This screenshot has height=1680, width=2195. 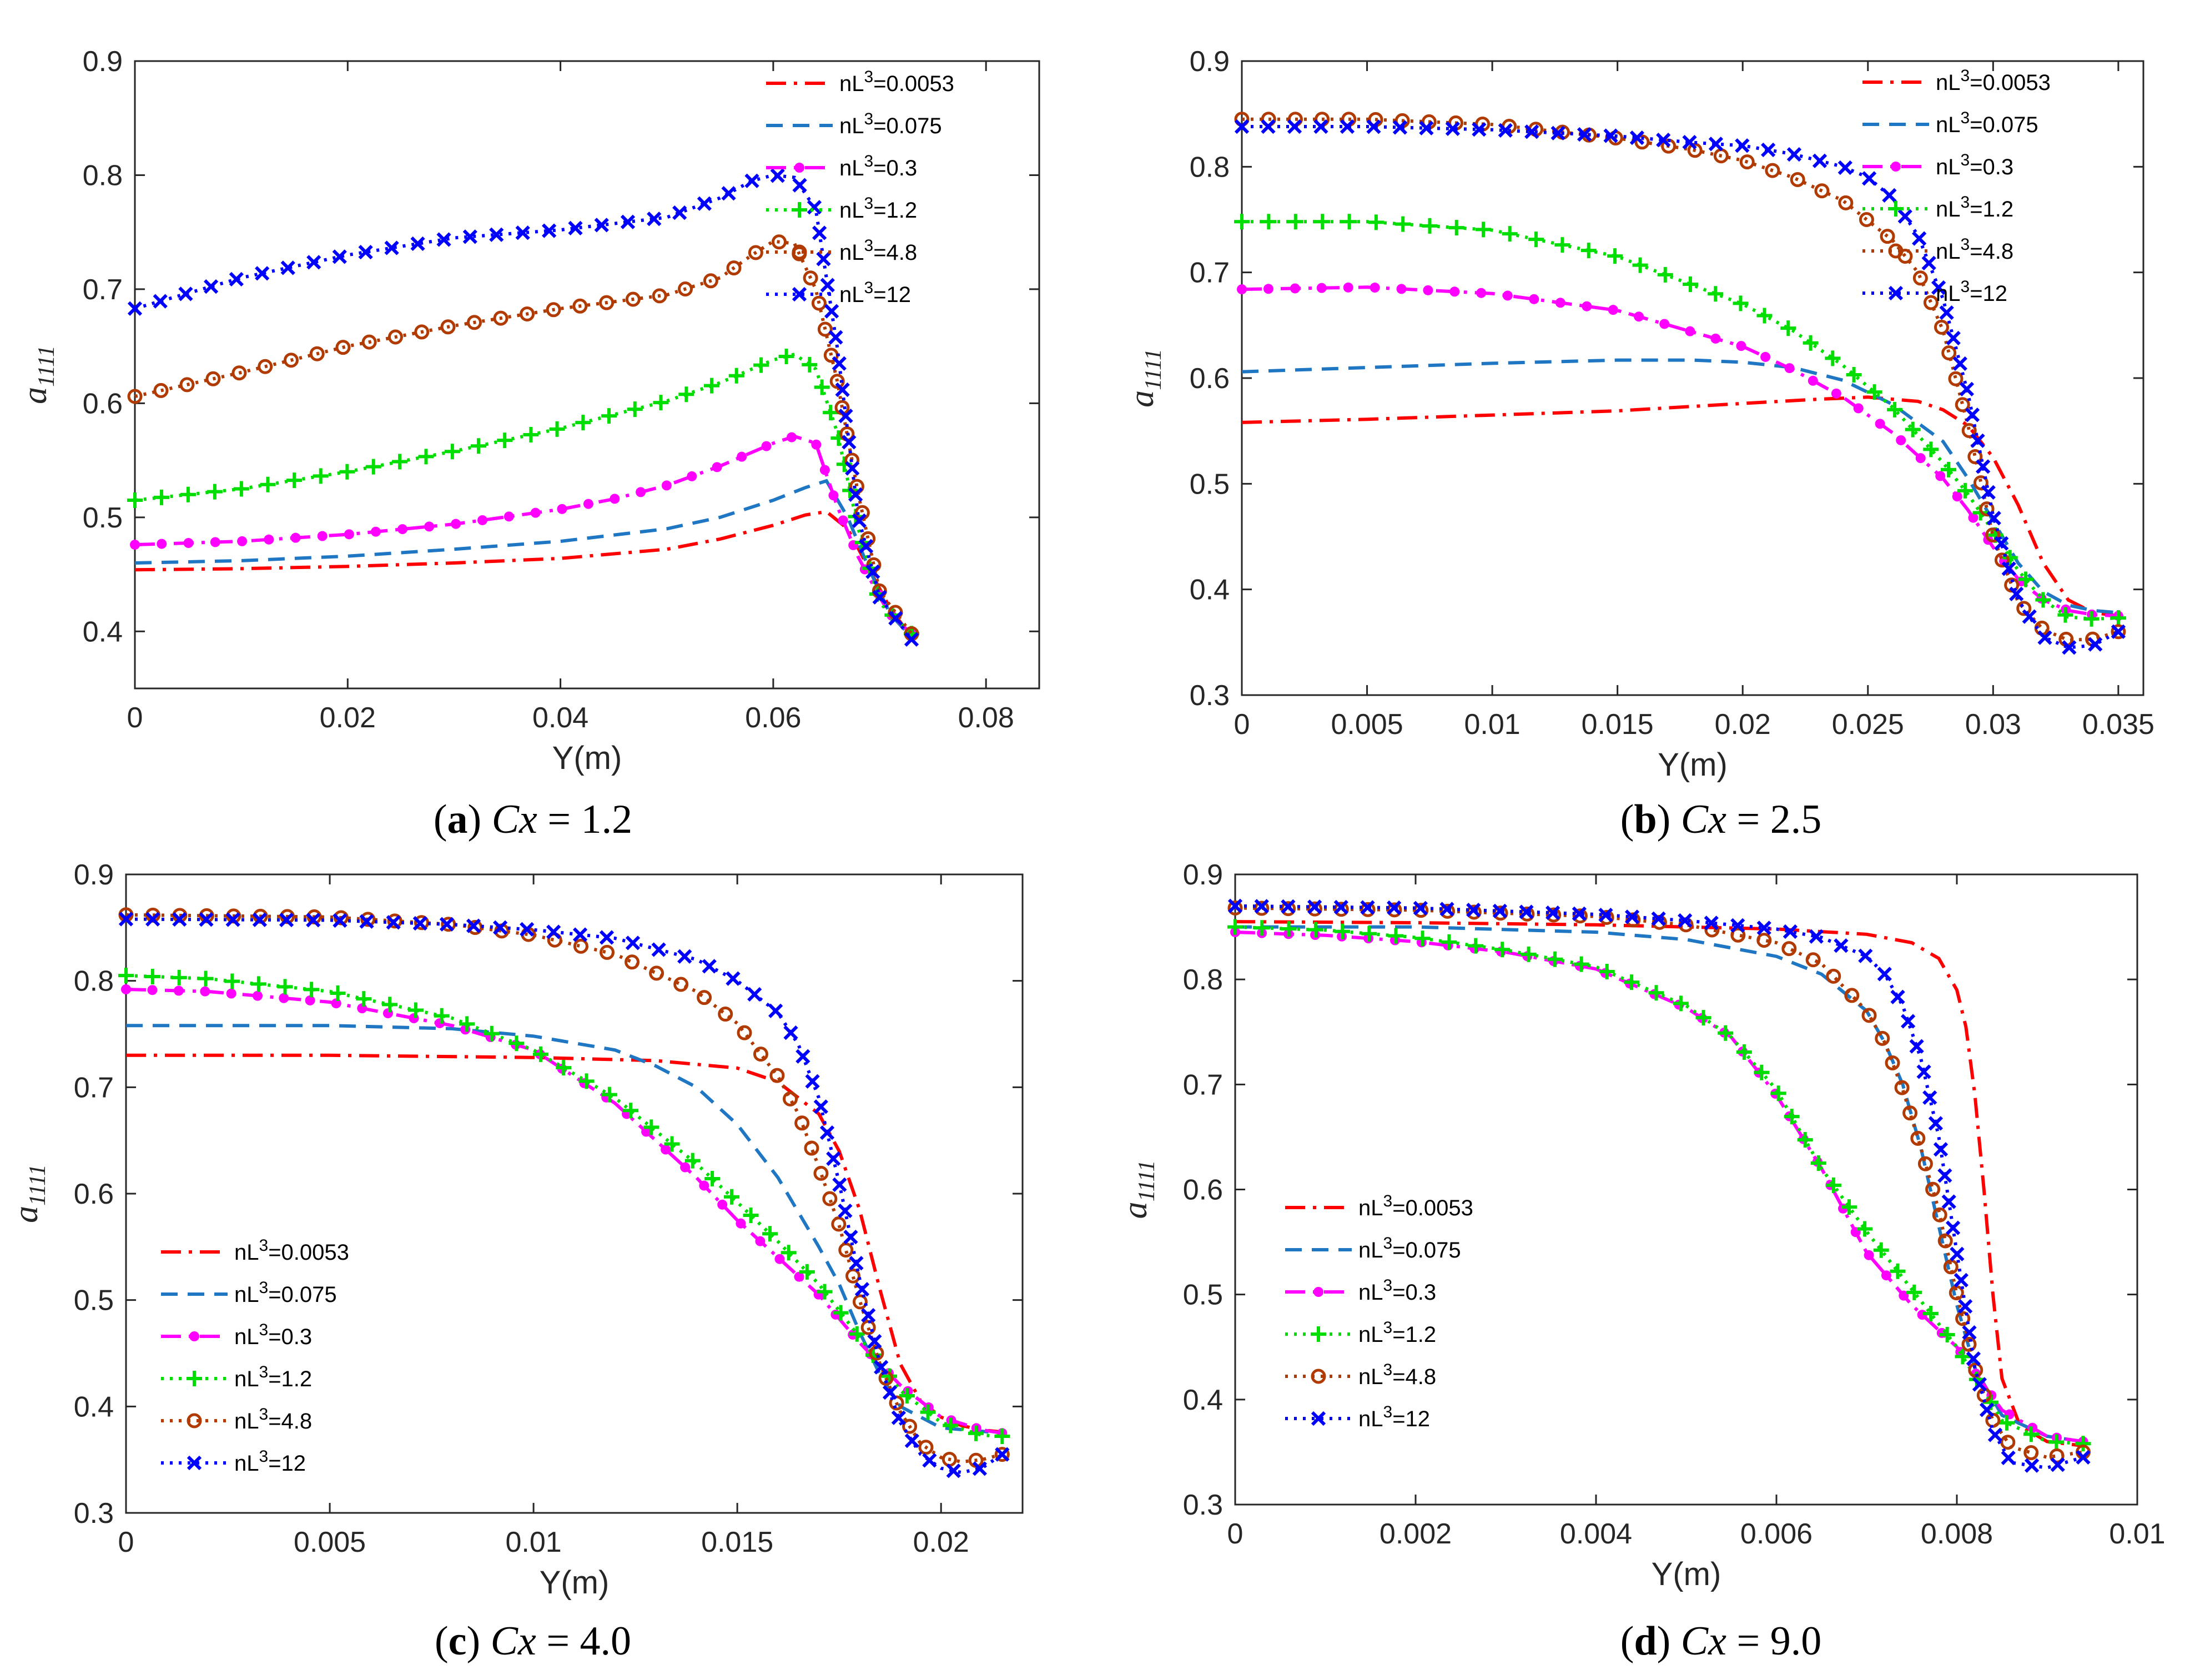 I want to click on x-tick-label: 0.01, so click(x=2137, y=1534).